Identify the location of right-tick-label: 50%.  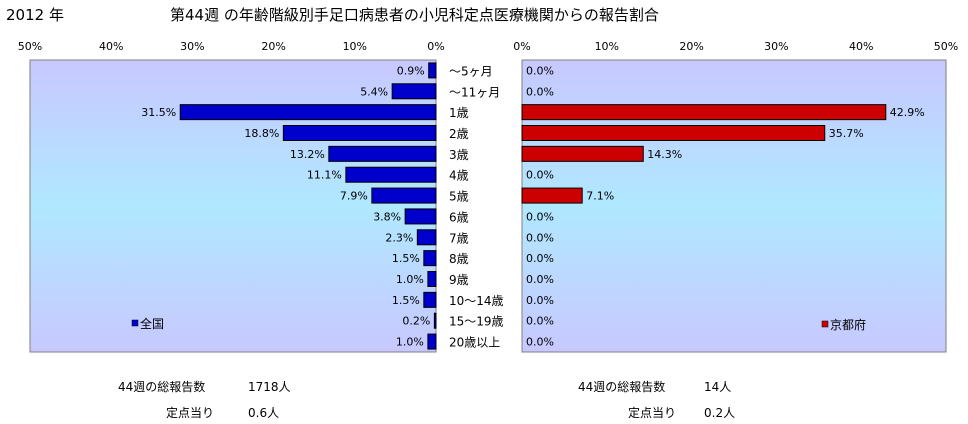
(946, 46).